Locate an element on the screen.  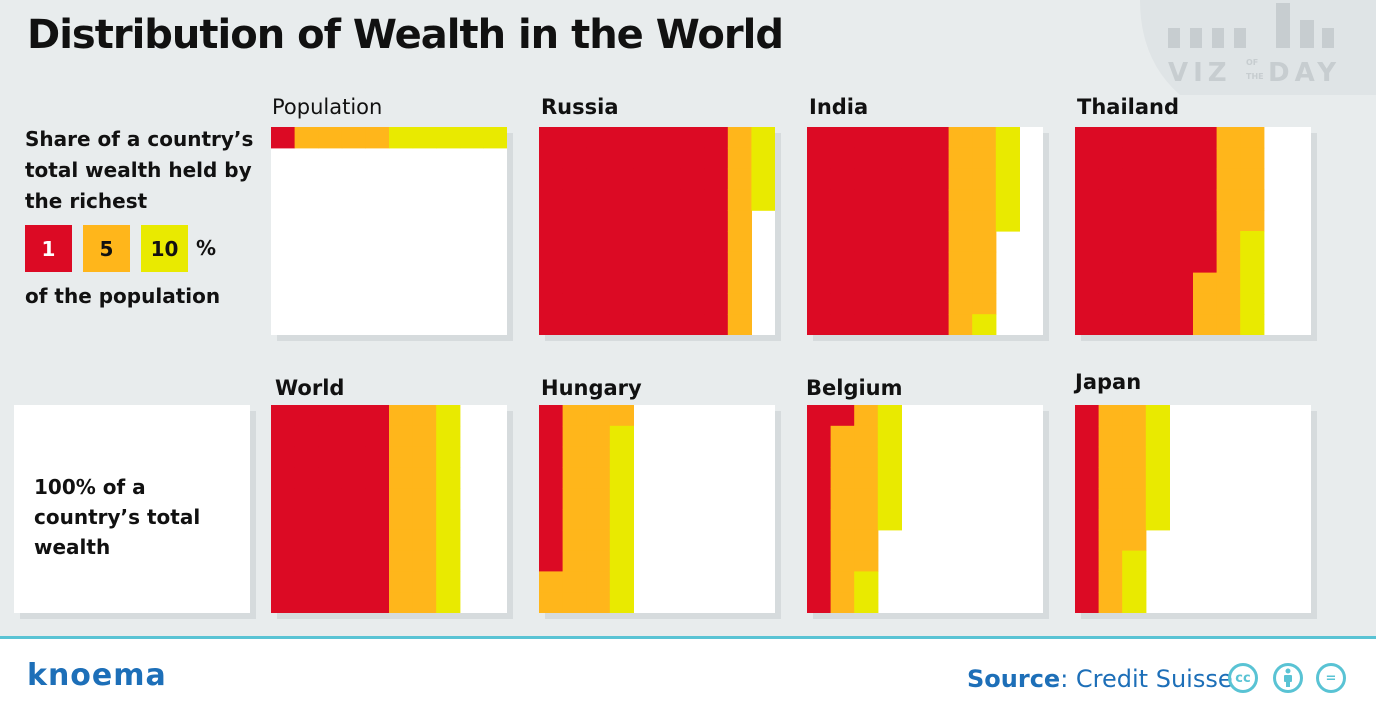
source-label: Source is located at coordinates (1014, 679).